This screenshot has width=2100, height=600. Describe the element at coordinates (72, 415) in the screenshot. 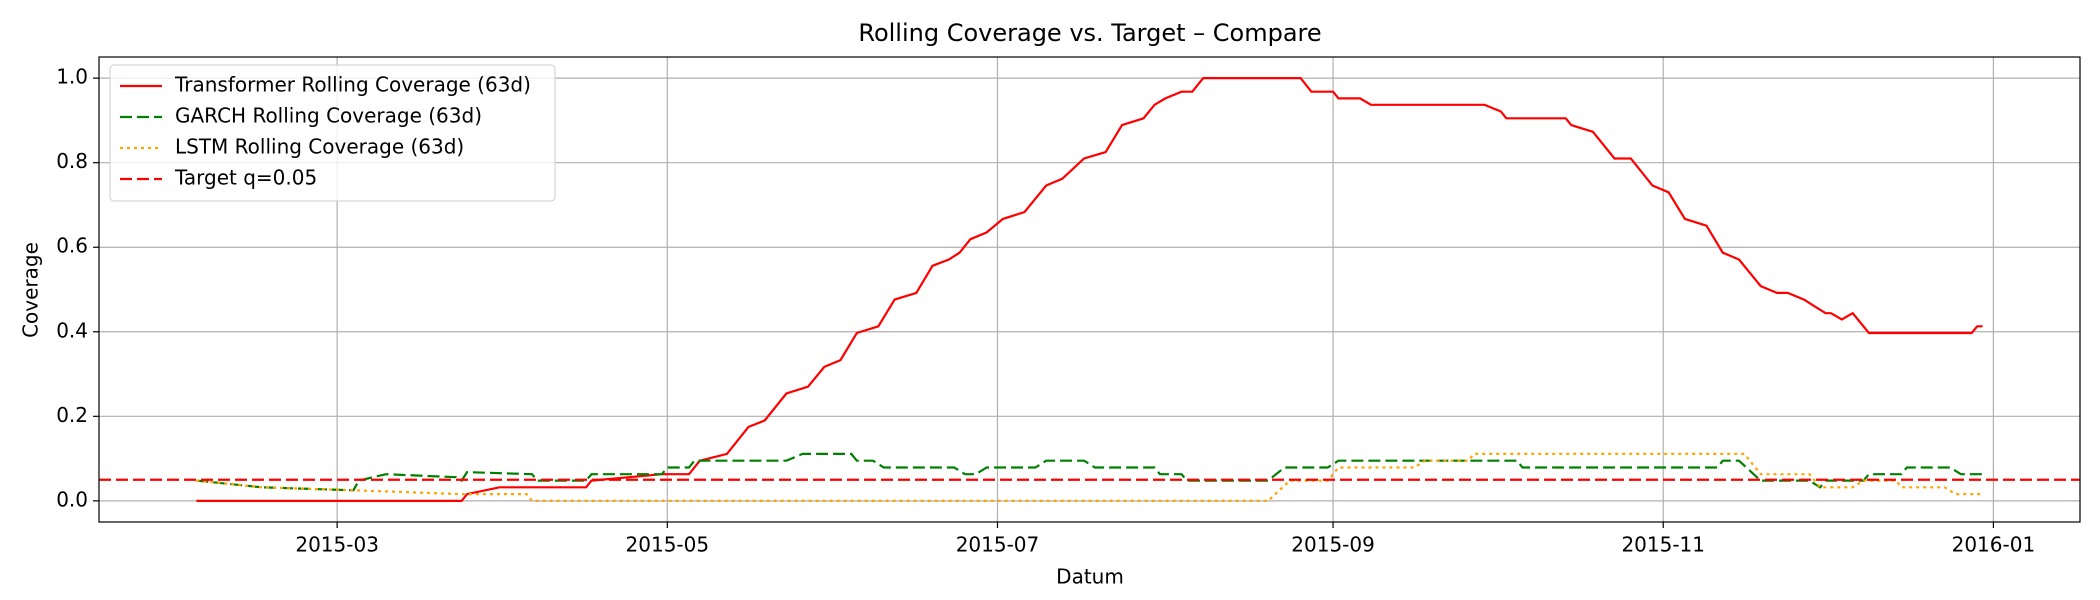

I see `y-tick-label: 0.2` at that location.